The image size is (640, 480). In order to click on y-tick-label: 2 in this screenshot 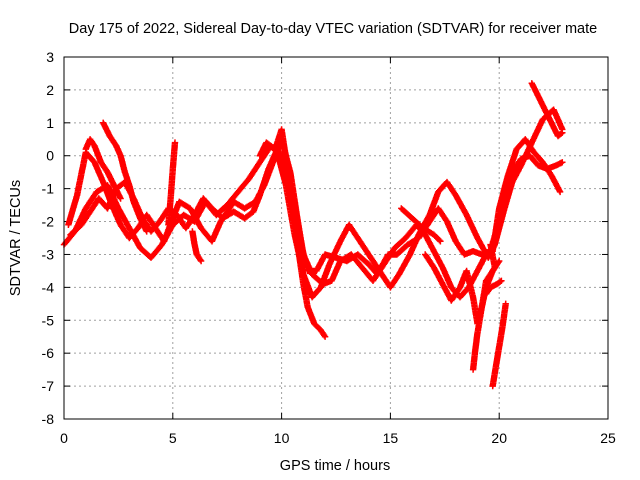, I will do `click(50, 90)`.